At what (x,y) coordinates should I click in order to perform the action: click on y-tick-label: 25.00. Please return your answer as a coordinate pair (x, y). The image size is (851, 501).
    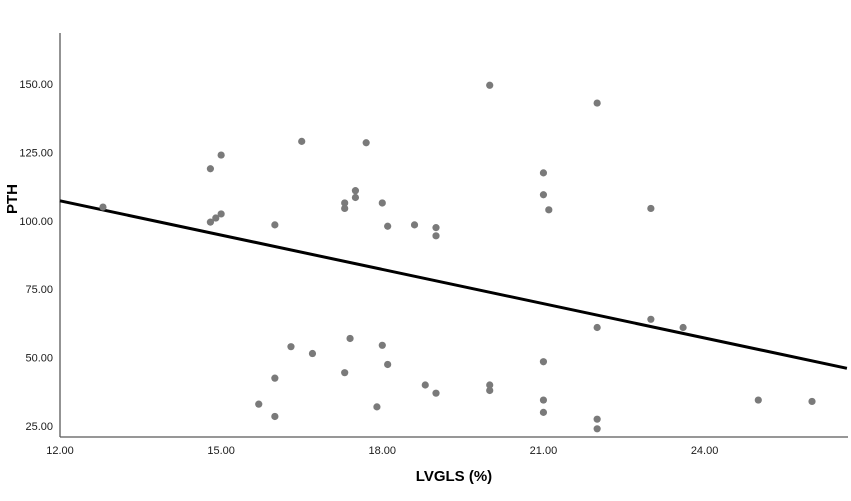
    Looking at the image, I should click on (39, 427).